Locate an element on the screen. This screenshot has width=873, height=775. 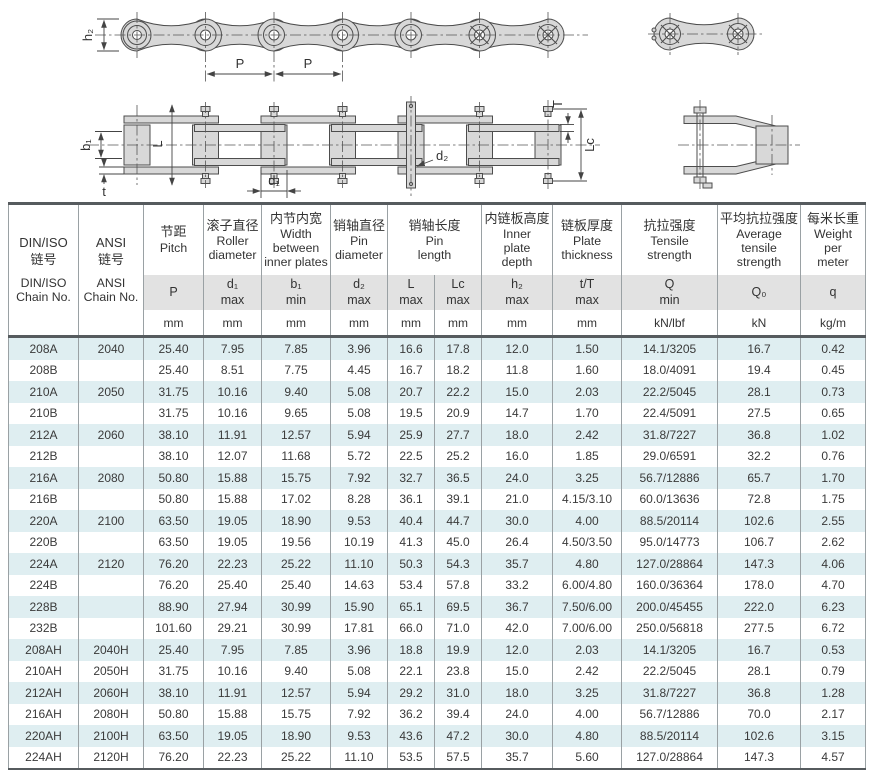
table-cell: 22.5 is located at coordinates (411, 456).